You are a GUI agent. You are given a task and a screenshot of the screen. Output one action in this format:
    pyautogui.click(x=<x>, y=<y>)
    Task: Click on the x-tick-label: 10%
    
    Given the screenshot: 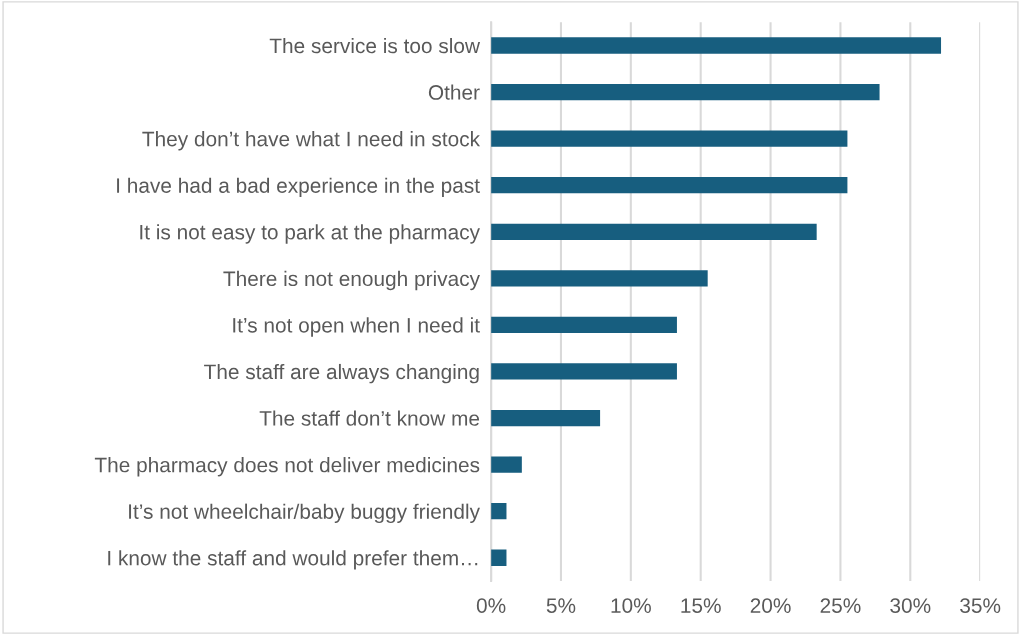 What is the action you would take?
    pyautogui.click(x=631, y=605)
    